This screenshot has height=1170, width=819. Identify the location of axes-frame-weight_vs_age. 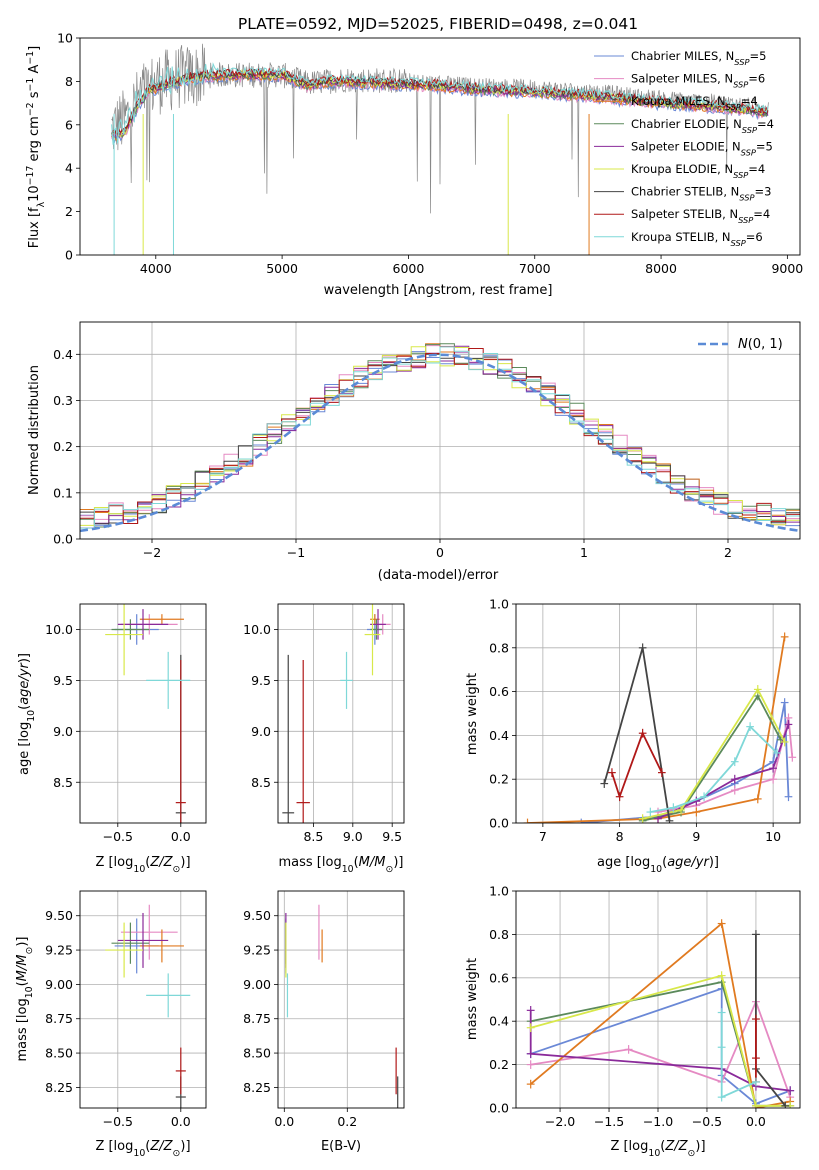
(658, 713).